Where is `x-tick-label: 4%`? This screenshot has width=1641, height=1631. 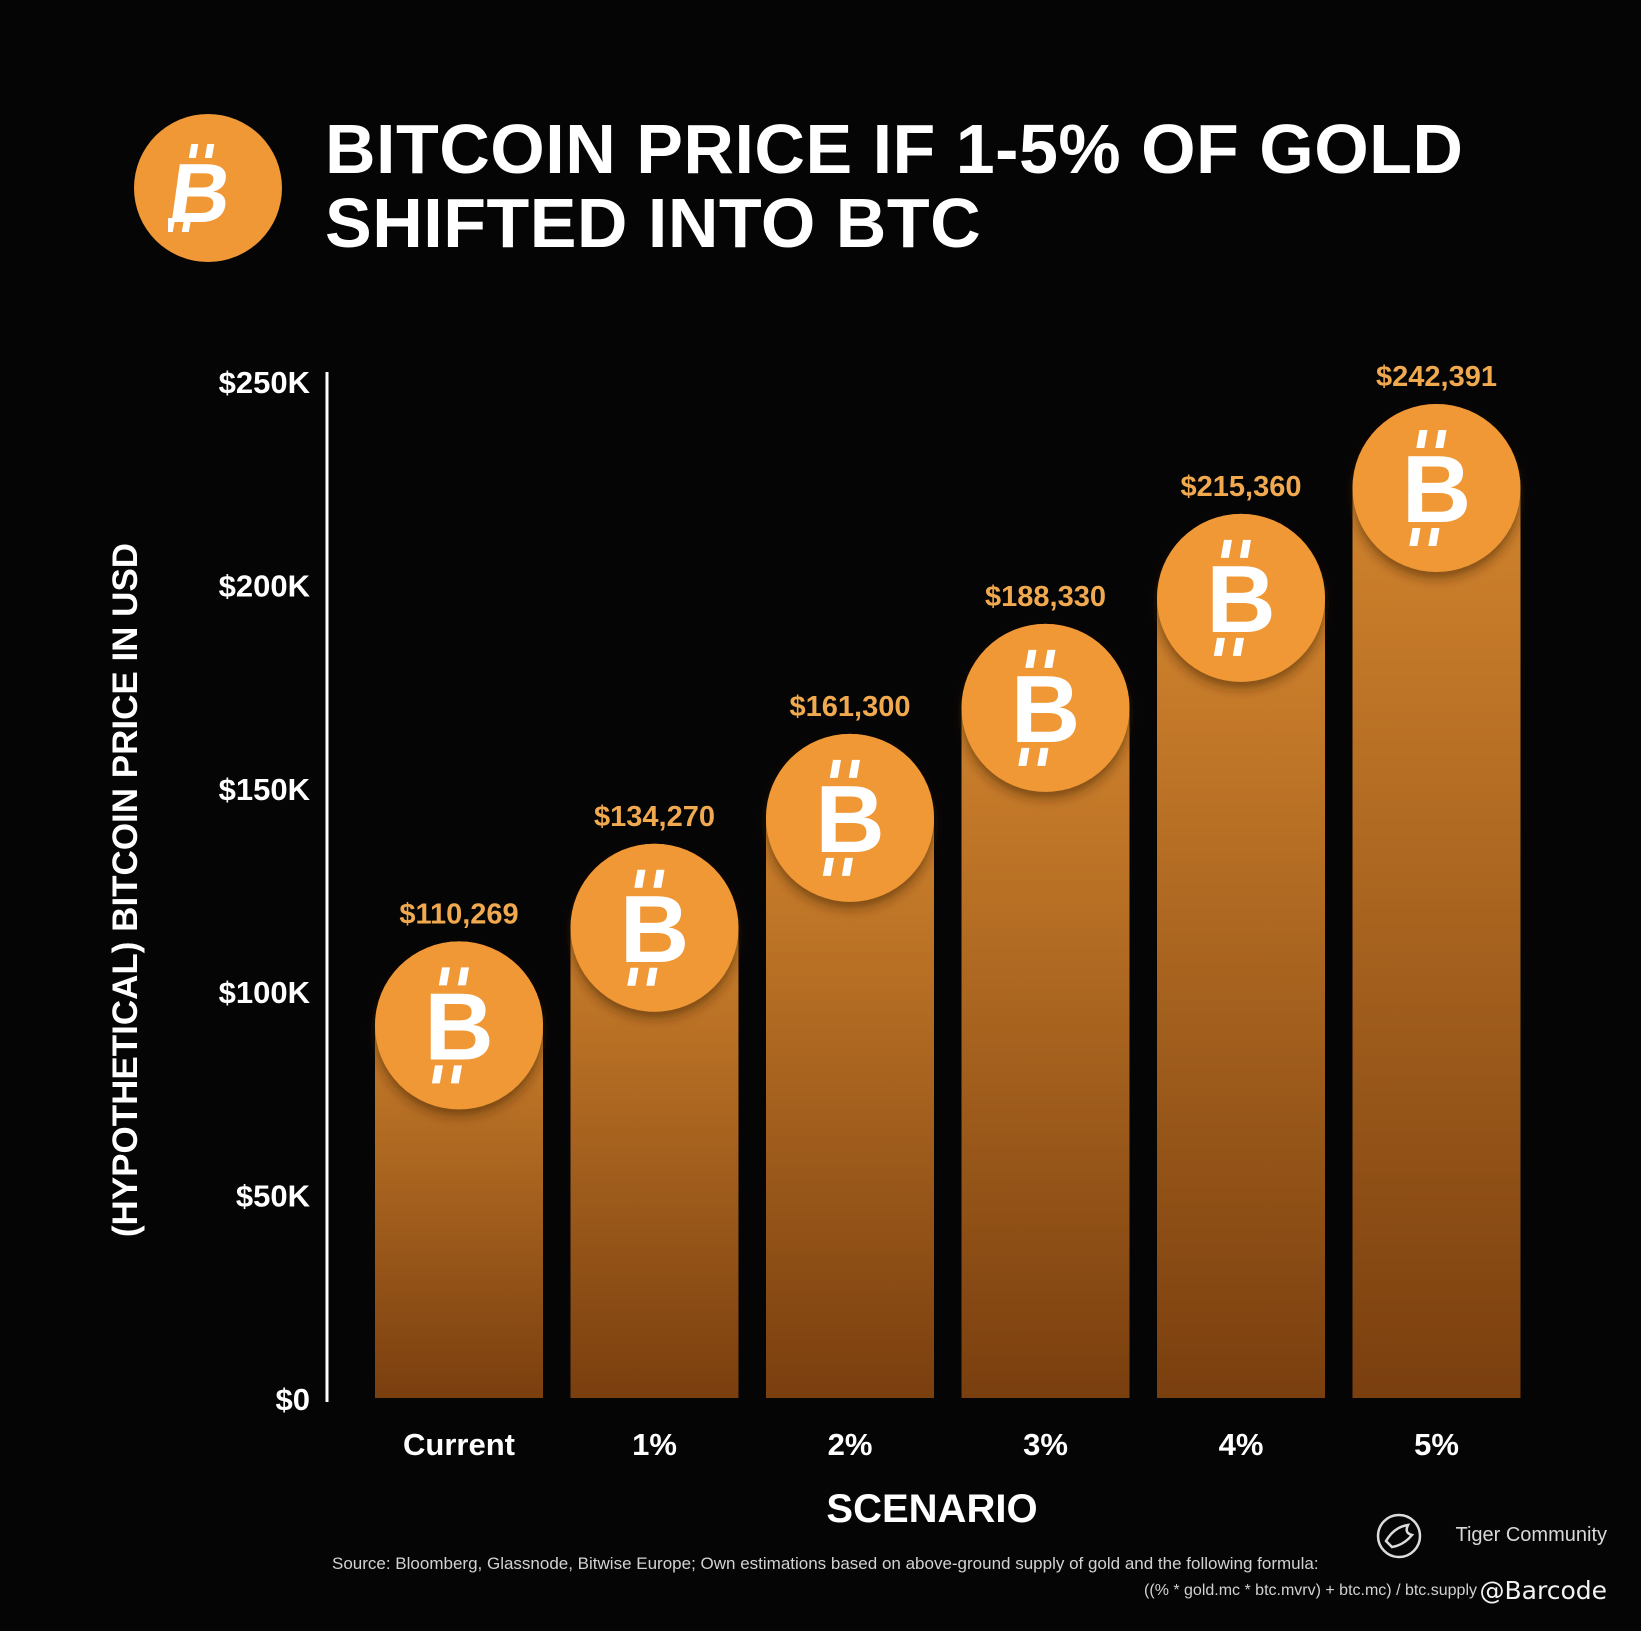
x-tick-label: 4% is located at coordinates (1241, 1444).